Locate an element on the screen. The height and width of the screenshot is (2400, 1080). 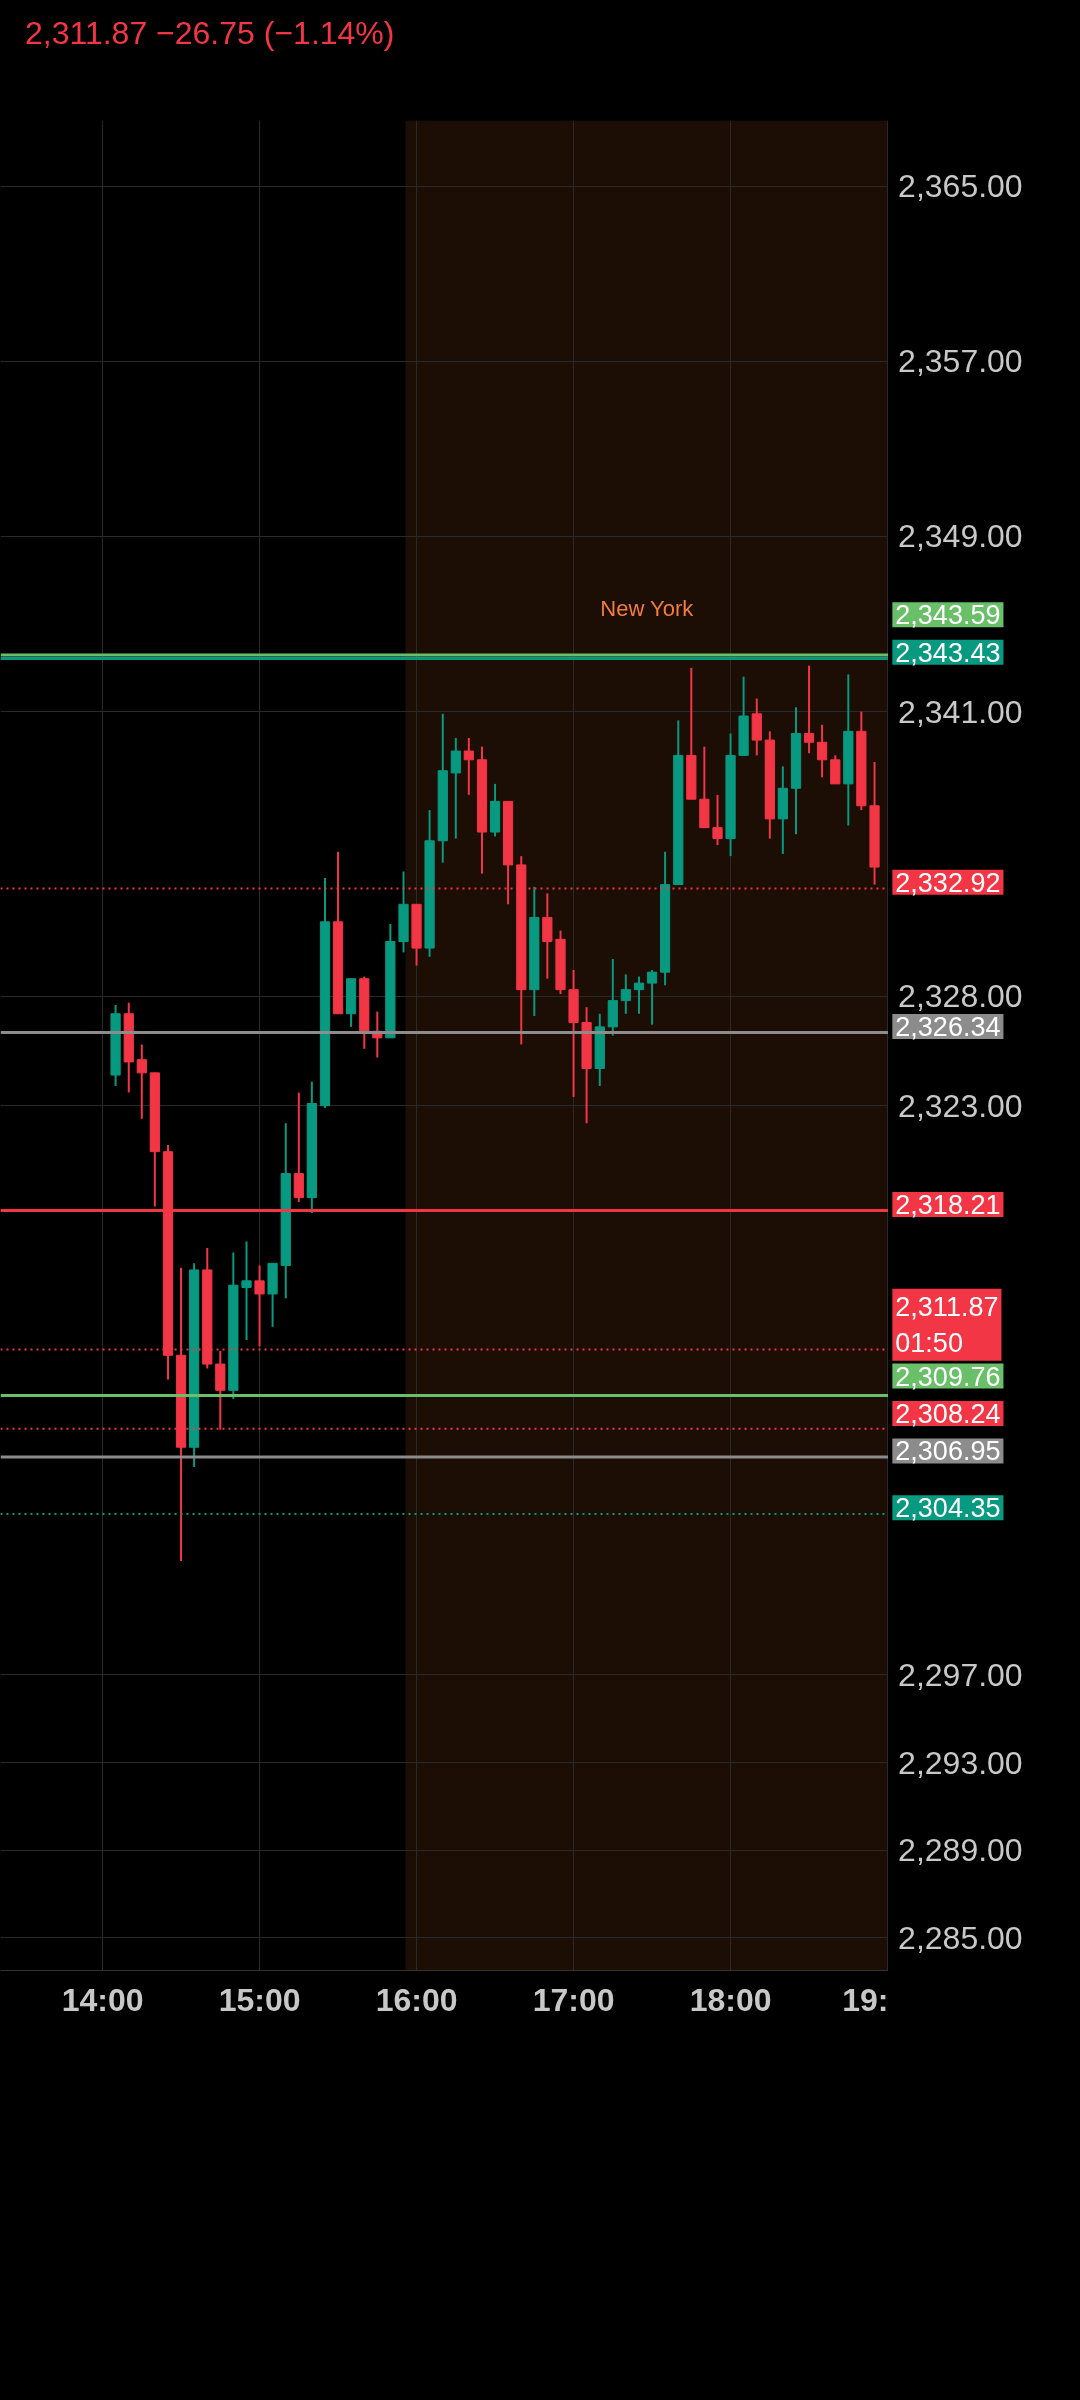
ref-line-label: 2,304.35 is located at coordinates (948, 1508).